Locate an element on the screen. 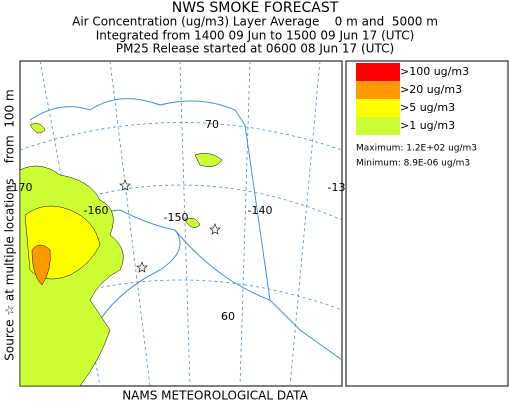  grid-label: -160 is located at coordinates (96, 210).